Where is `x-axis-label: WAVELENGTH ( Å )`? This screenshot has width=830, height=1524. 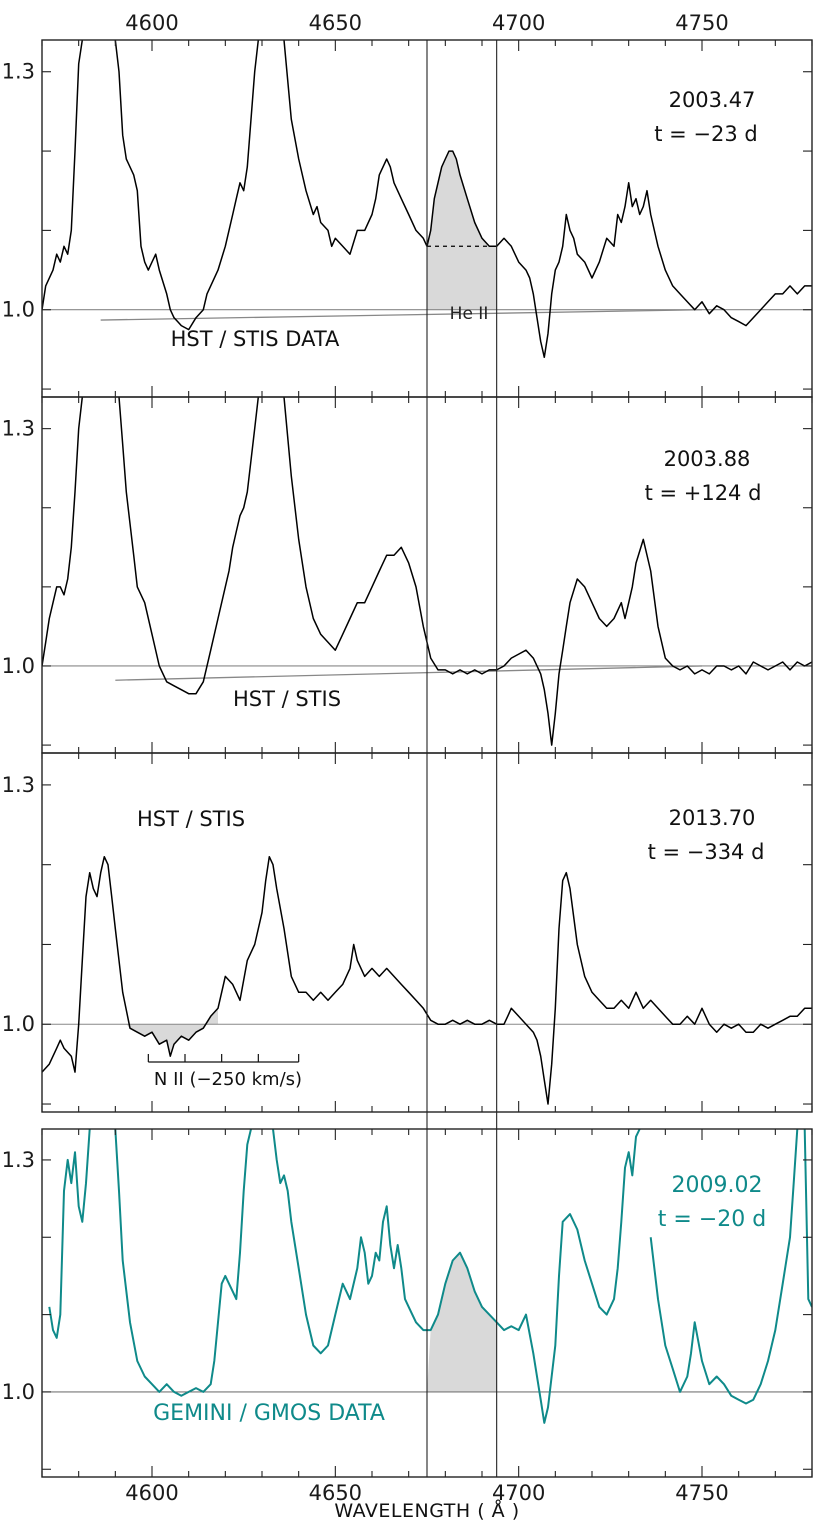 x-axis-label: WAVELENGTH ( Å ) is located at coordinates (426, 1510).